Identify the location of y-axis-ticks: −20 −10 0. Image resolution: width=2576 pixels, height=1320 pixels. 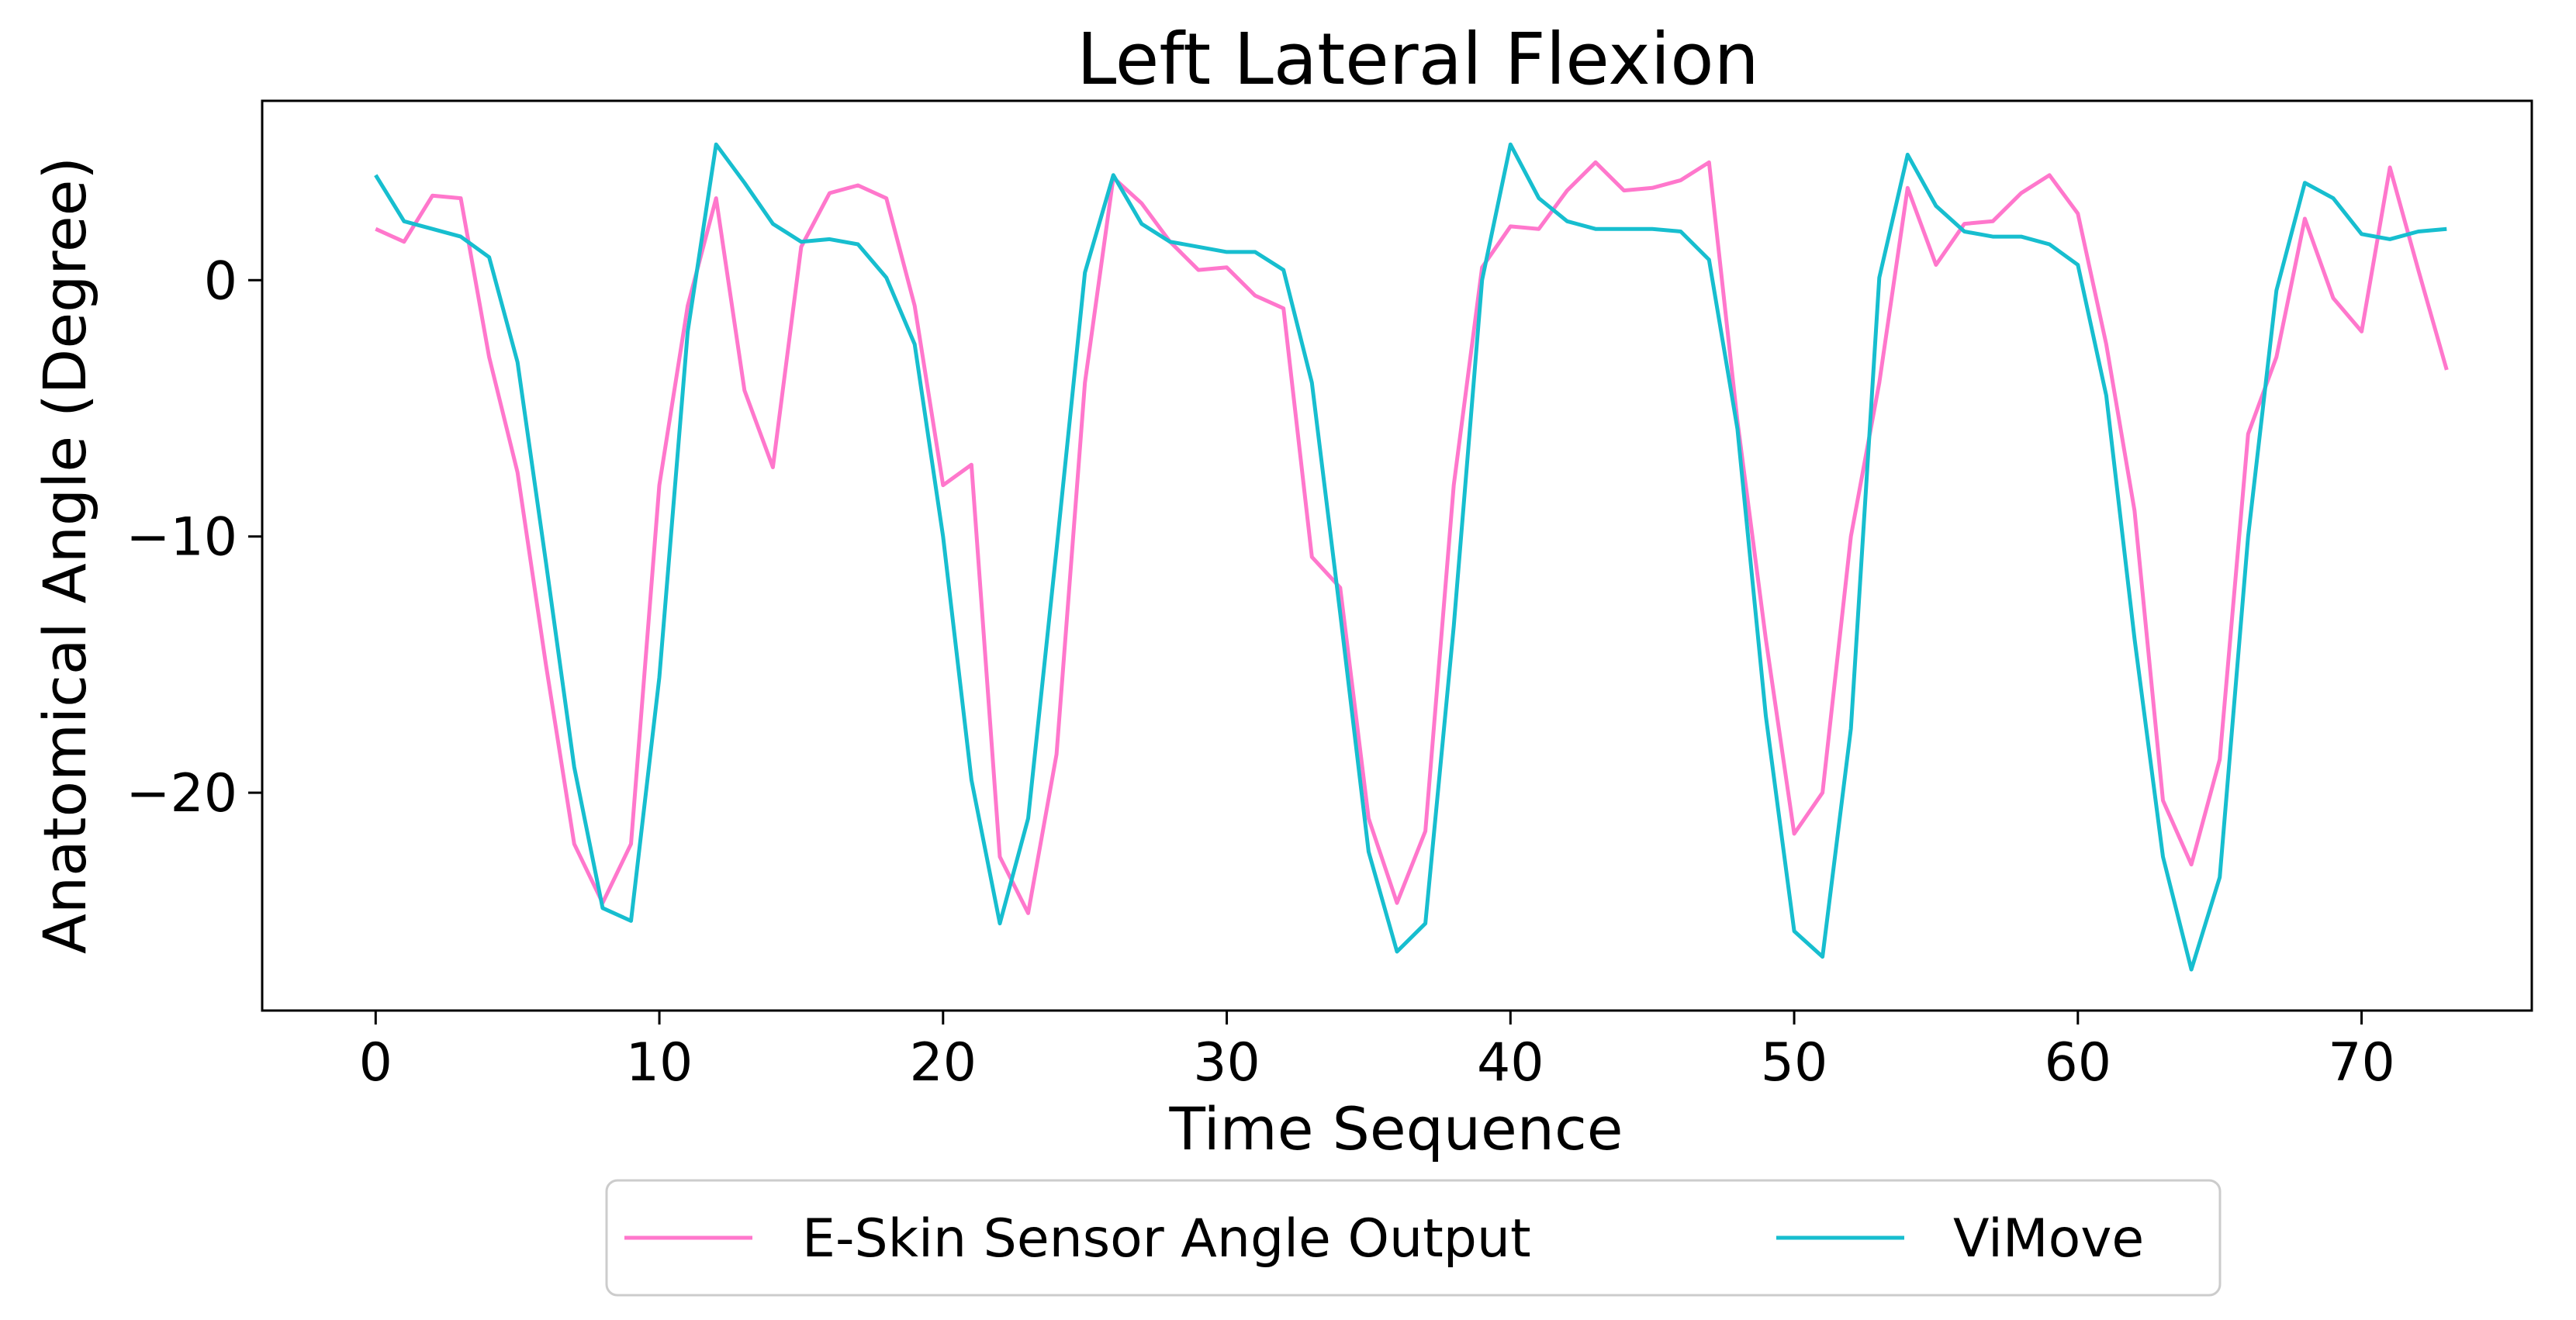
(194, 537).